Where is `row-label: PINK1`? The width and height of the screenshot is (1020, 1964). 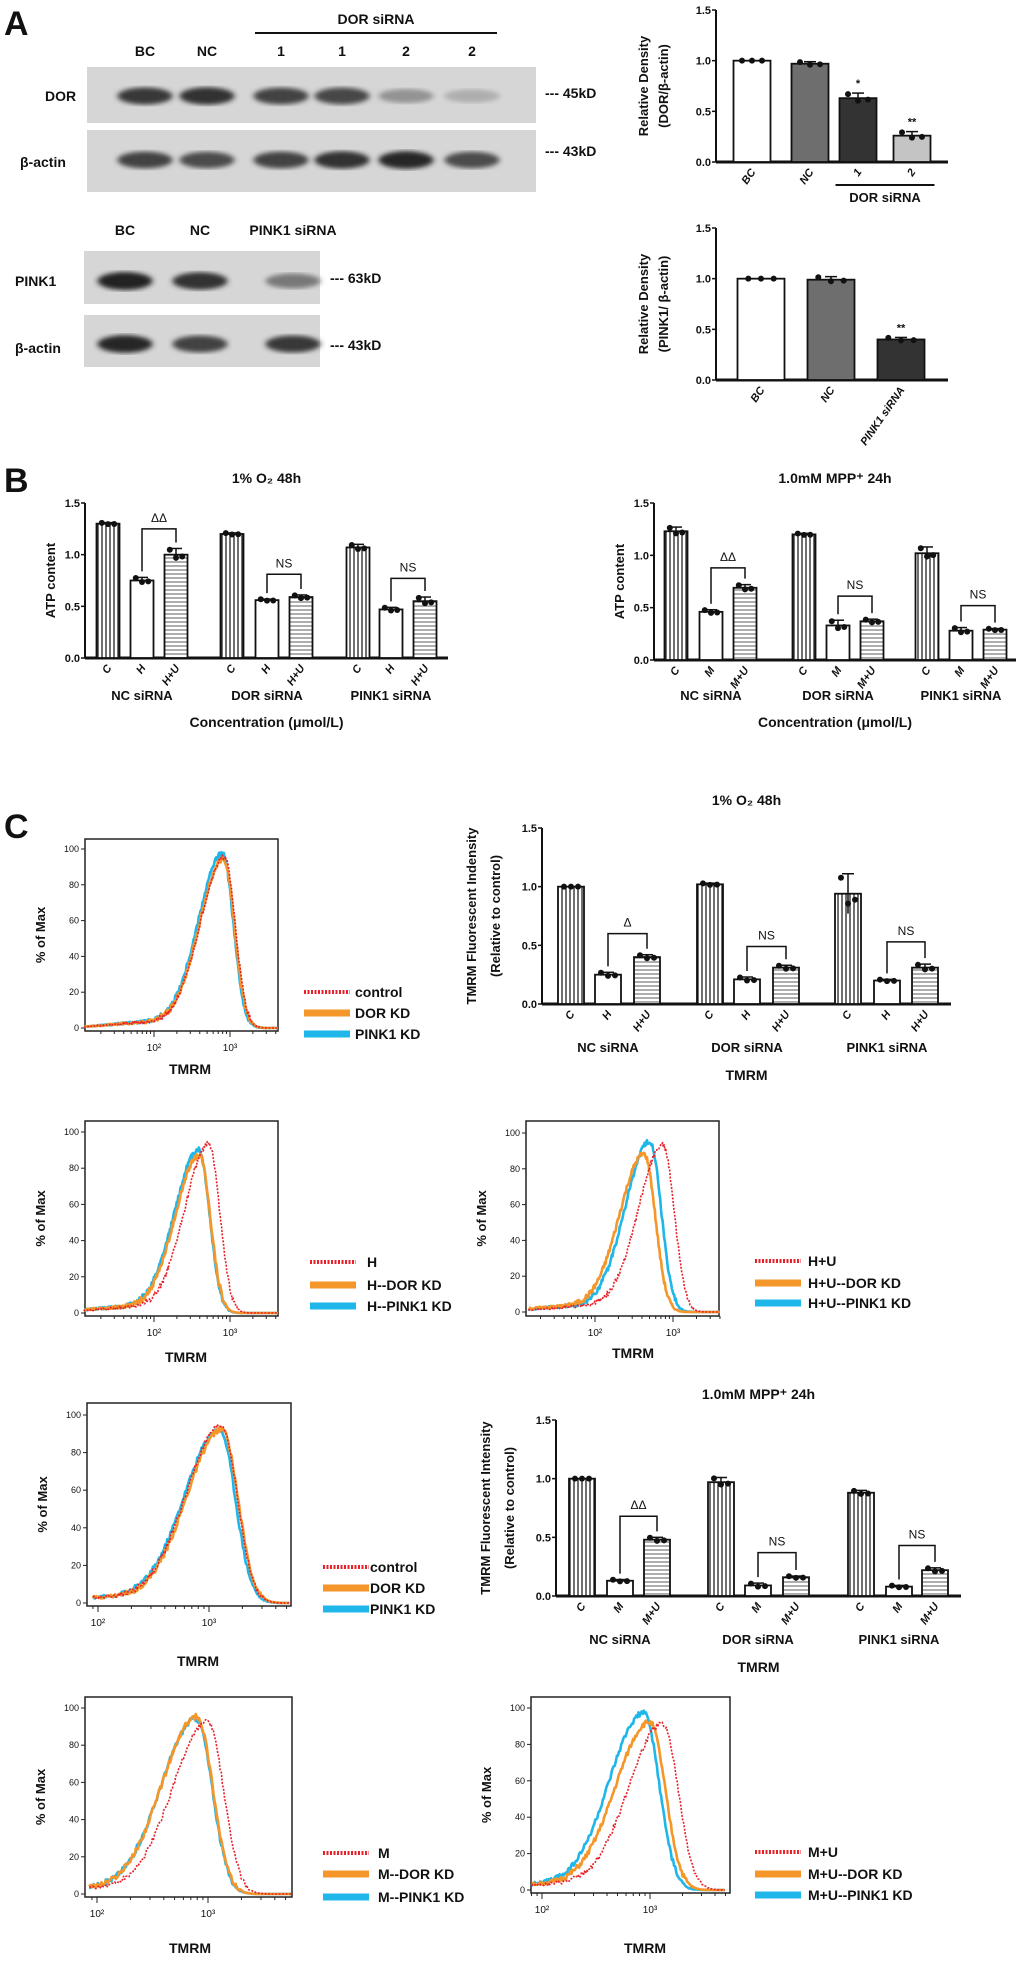 row-label: PINK1 is located at coordinates (35, 281).